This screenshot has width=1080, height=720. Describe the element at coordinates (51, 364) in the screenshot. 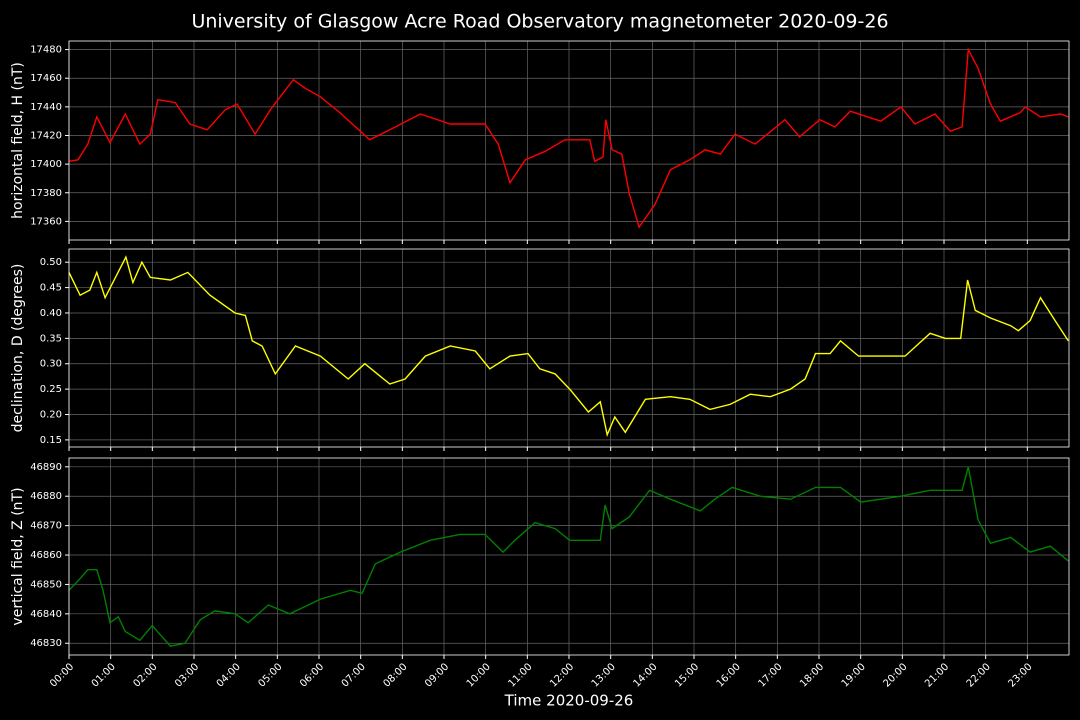

I see `y-tick-label: 0.30` at that location.